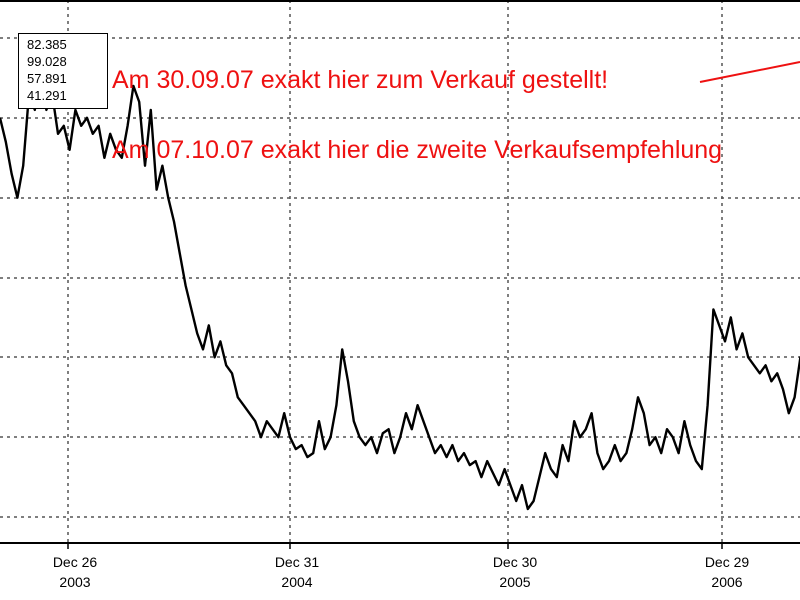 The width and height of the screenshot is (800, 600). I want to click on x-tick-label-2006: Dec 29 2006, so click(727, 572).